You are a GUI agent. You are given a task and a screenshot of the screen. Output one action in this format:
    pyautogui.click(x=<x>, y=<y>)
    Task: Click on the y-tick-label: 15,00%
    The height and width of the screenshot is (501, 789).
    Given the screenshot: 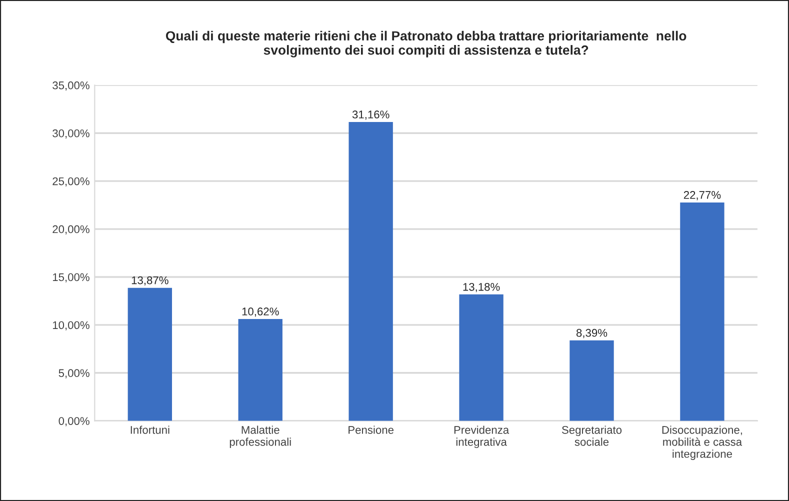 What is the action you would take?
    pyautogui.click(x=71, y=277)
    